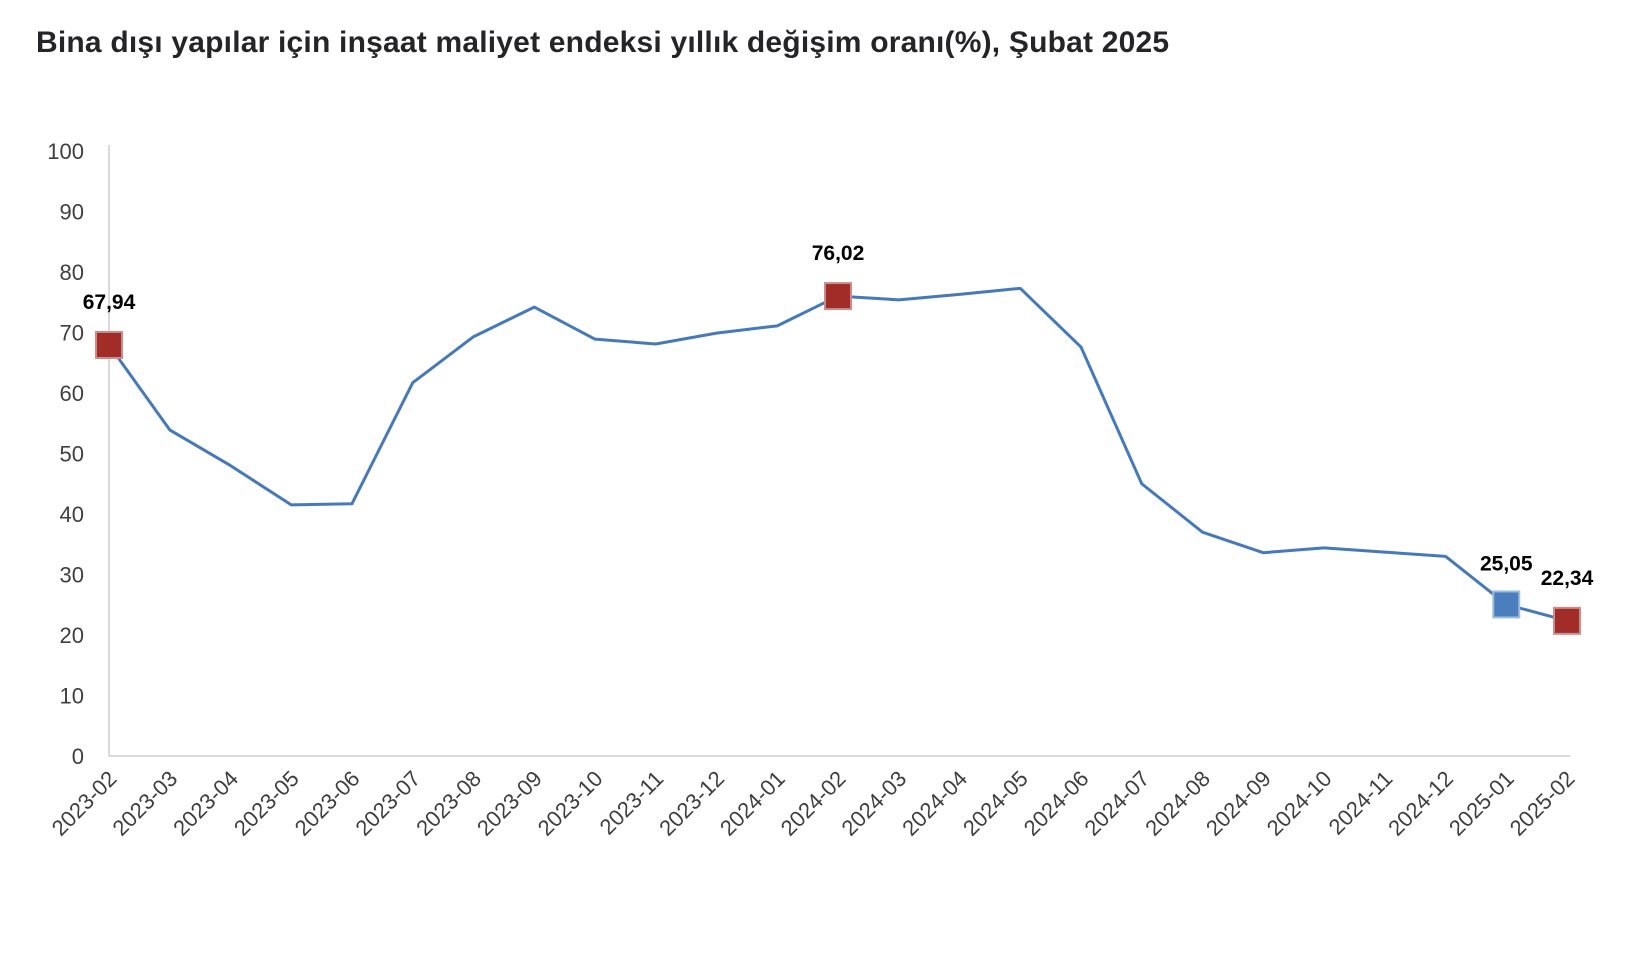 The image size is (1636, 956). Describe the element at coordinates (1567, 578) in the screenshot. I see `data-label-2025-02: 22,34` at that location.